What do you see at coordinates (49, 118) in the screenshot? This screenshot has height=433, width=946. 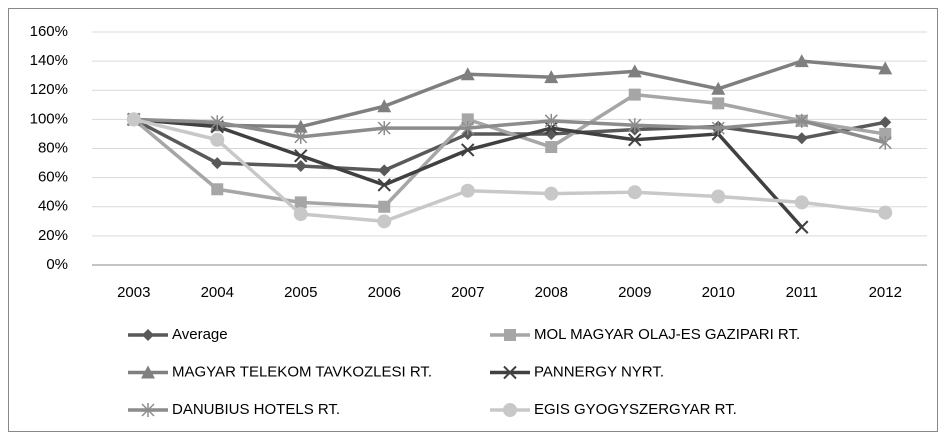 I see `y-tick-label: 100%` at bounding box center [49, 118].